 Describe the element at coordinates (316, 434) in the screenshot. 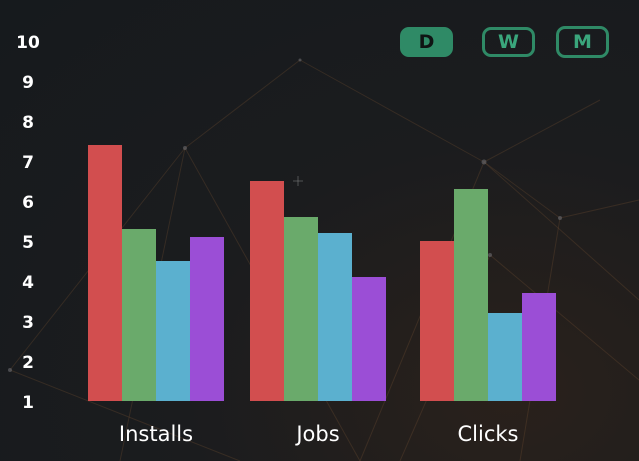

I see `category-label-jobs: Jobs` at that location.